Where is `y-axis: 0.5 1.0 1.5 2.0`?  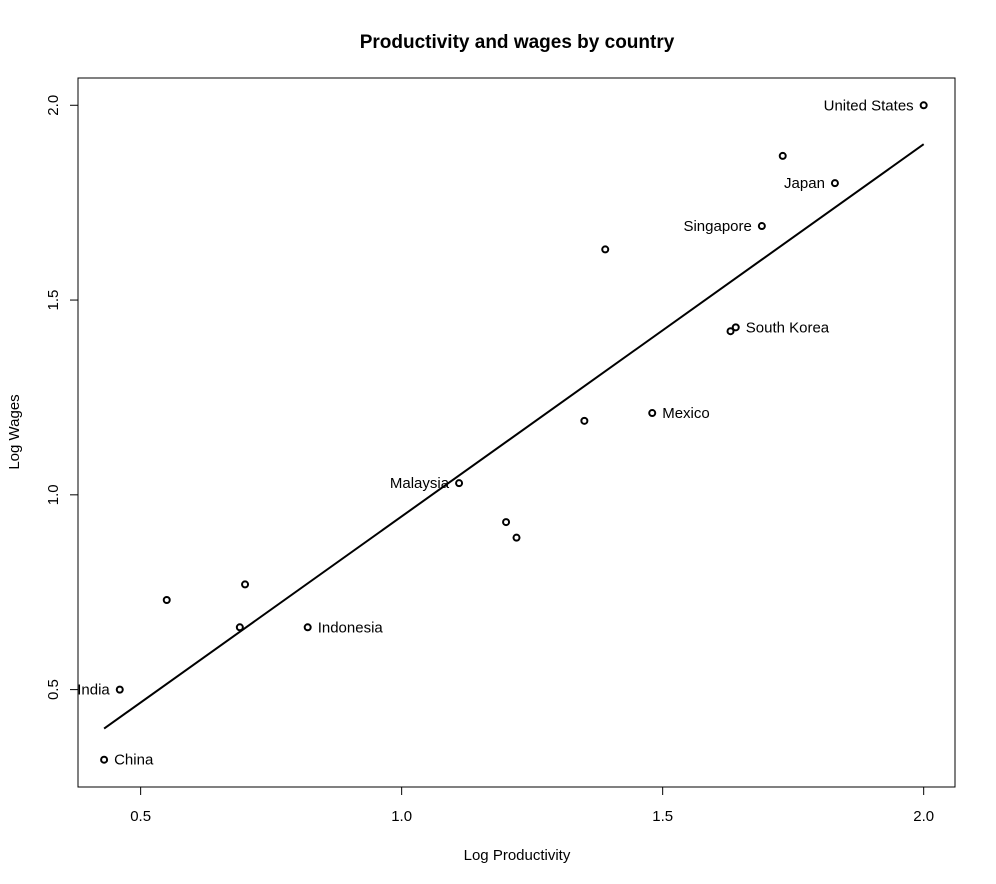 y-axis: 0.5 1.0 1.5 2.0 is located at coordinates (62, 397).